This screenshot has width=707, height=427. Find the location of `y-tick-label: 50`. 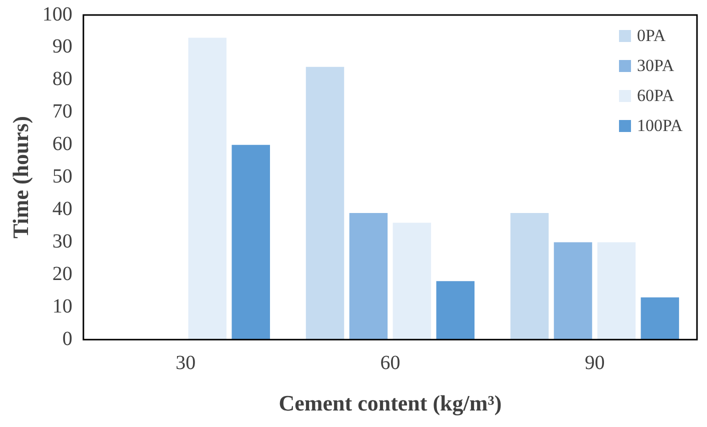

y-tick-label: 50 is located at coordinates (62, 177).